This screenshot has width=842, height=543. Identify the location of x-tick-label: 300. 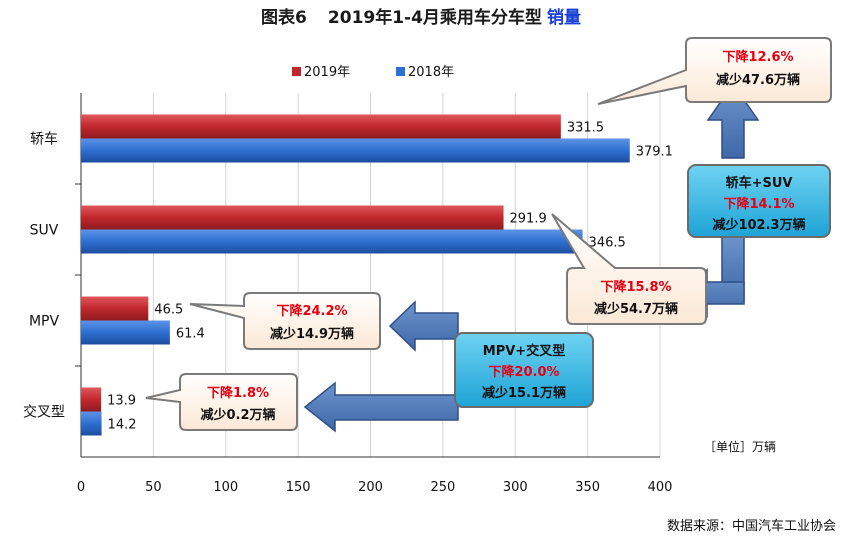
(515, 487).